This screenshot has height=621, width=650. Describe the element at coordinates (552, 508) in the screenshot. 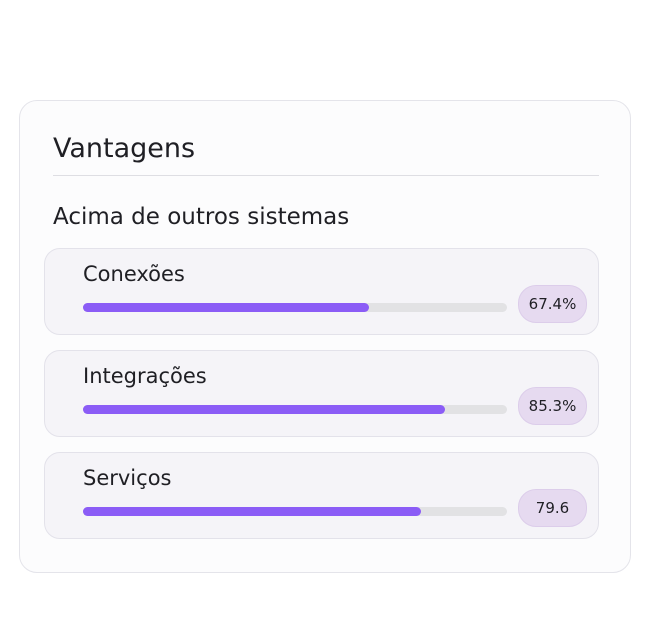

I see `value-badge: 79.6` at that location.